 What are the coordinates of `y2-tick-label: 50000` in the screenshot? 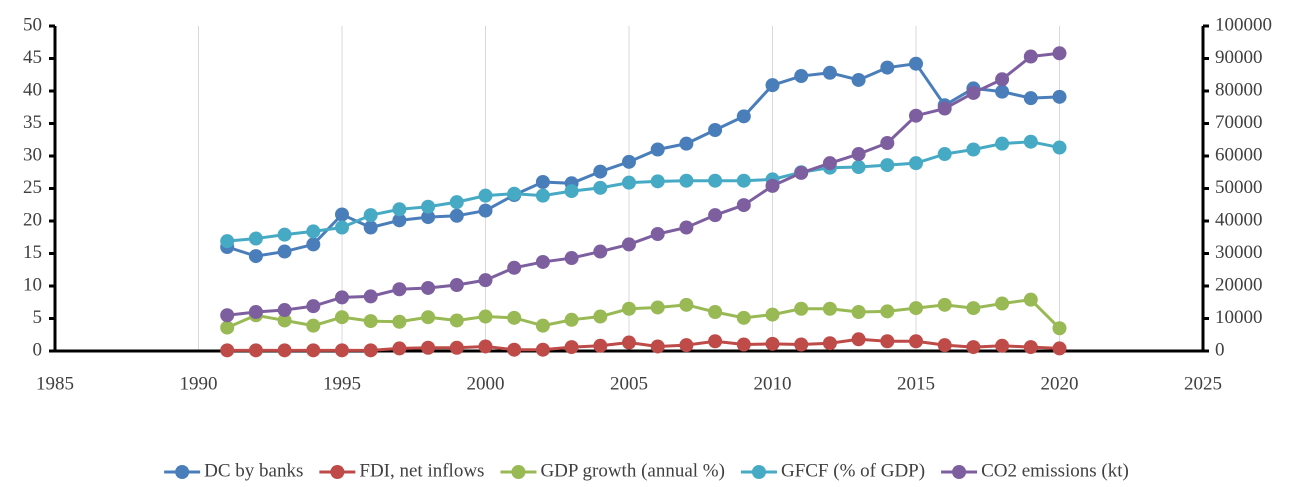 It's located at (1239, 187).